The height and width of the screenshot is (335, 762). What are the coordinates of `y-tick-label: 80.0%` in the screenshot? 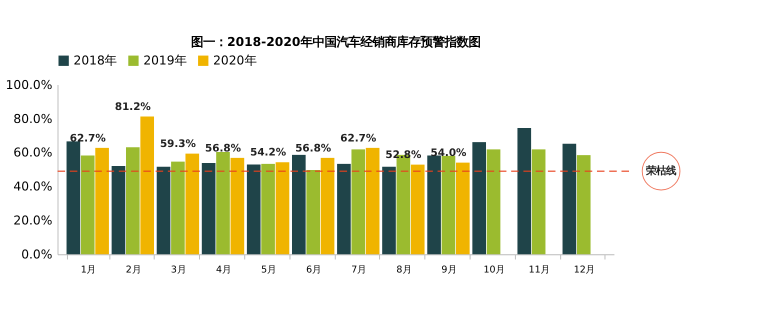 It's located at (32, 119).